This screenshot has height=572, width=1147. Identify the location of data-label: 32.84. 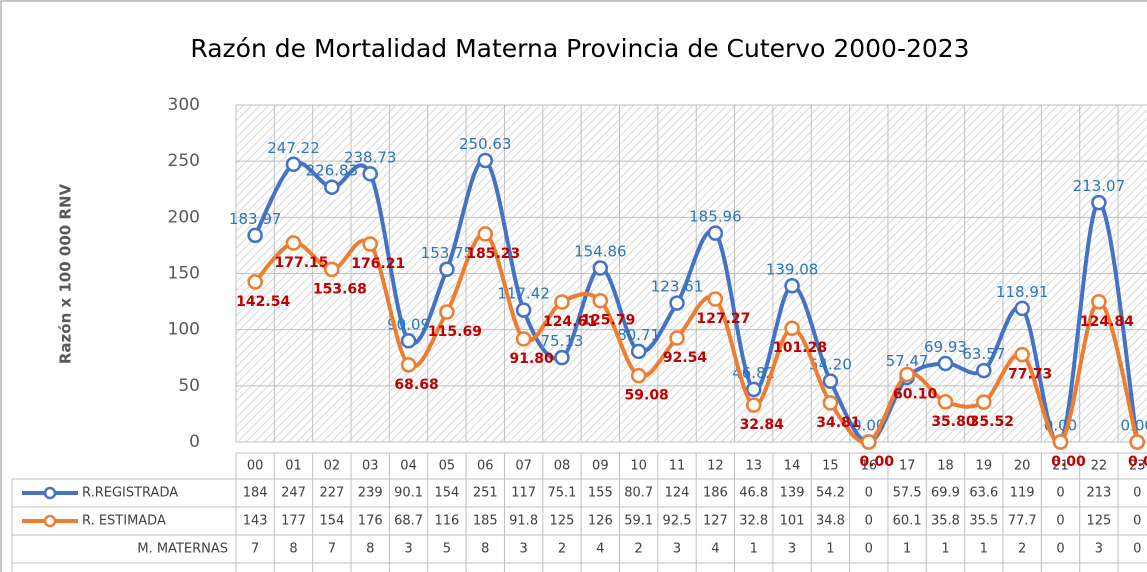
(762, 425).